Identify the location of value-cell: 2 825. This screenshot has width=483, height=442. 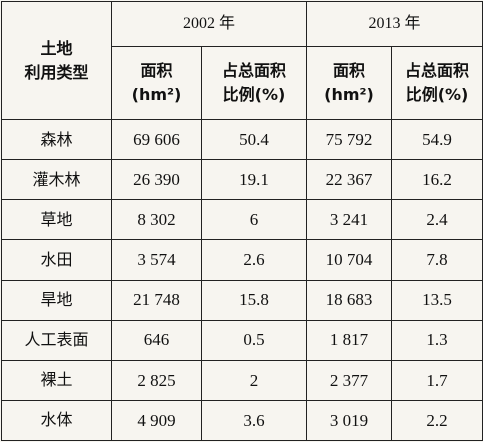
(156, 380).